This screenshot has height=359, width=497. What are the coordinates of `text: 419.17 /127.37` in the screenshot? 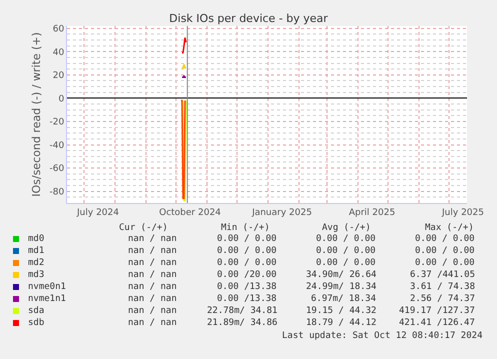 It's located at (437, 311).